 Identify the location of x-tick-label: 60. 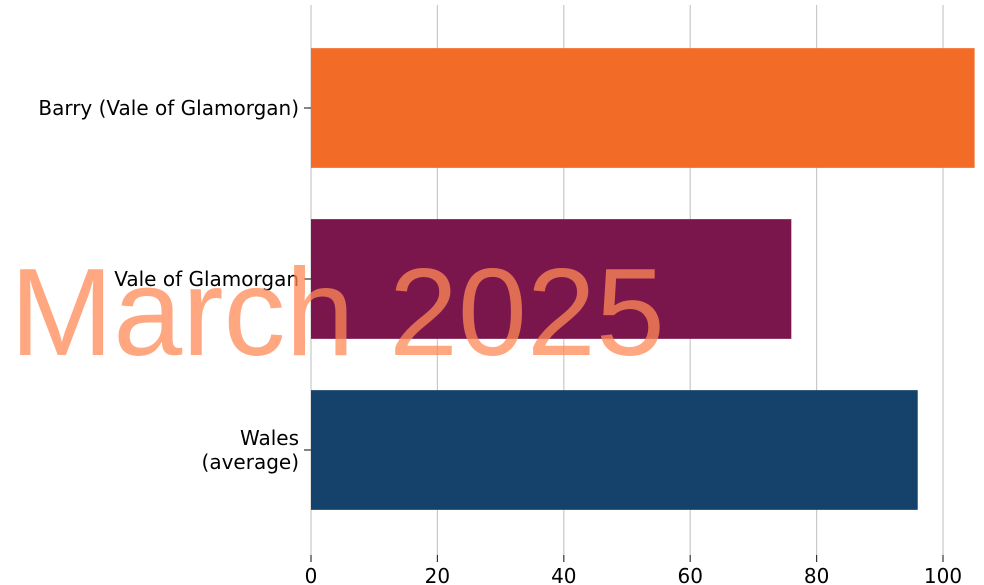
(689, 574).